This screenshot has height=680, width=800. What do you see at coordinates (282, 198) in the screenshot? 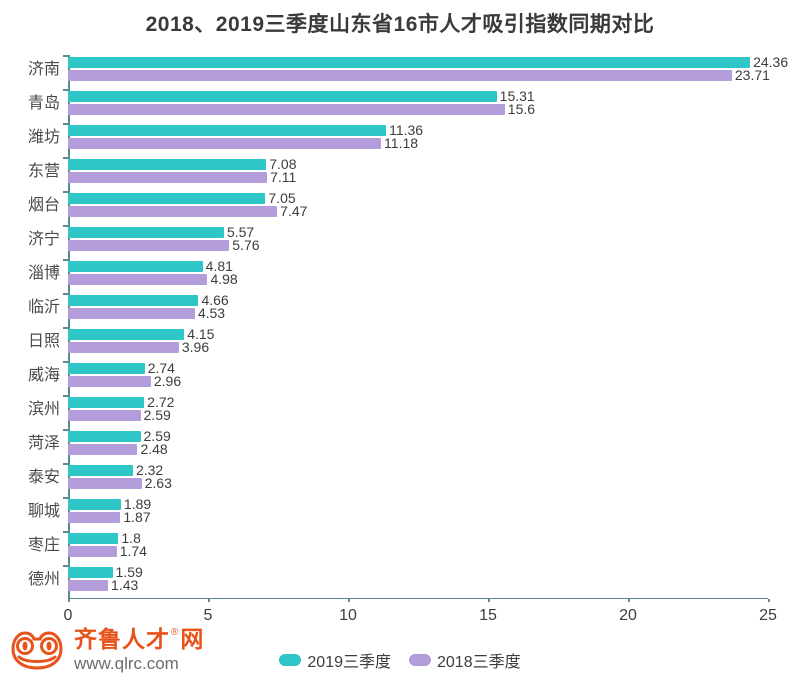
I see `bar-value-label: 7.05` at bounding box center [282, 198].